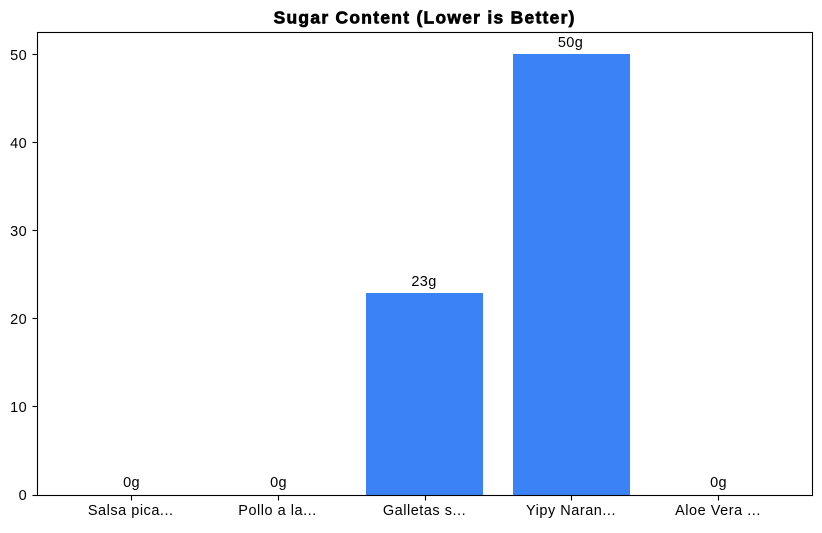 Image resolution: width=822 pixels, height=533 pixels. What do you see at coordinates (18, 232) in the screenshot?
I see `svg-text: 30` at bounding box center [18, 232].